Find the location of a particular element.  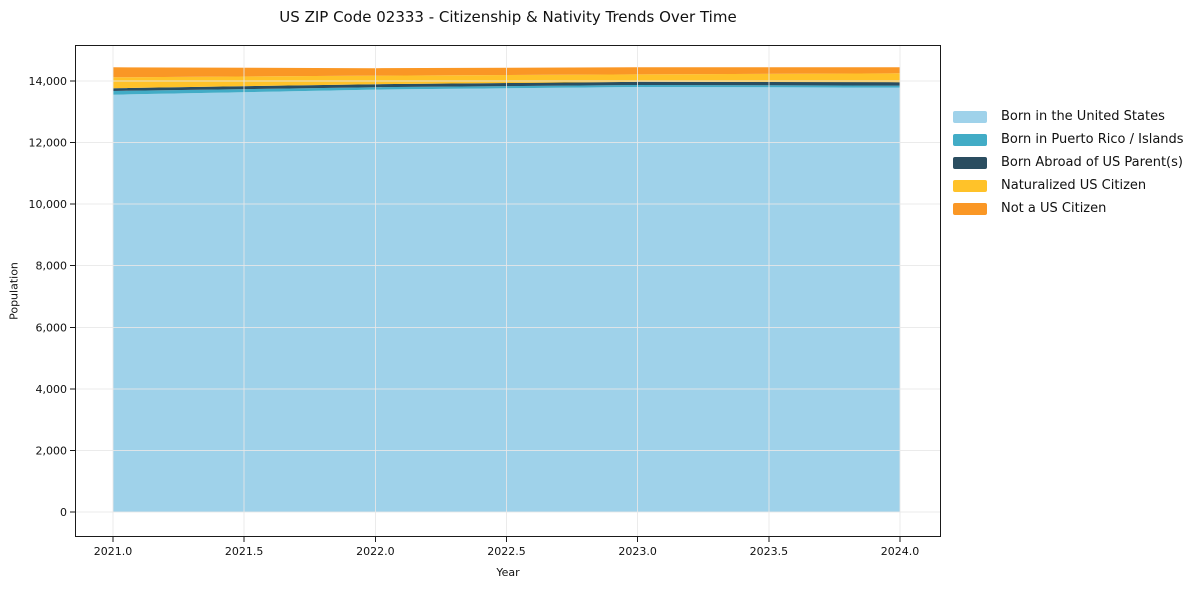

legend-label: Born Abroad of US Parent(s) is located at coordinates (1092, 162).